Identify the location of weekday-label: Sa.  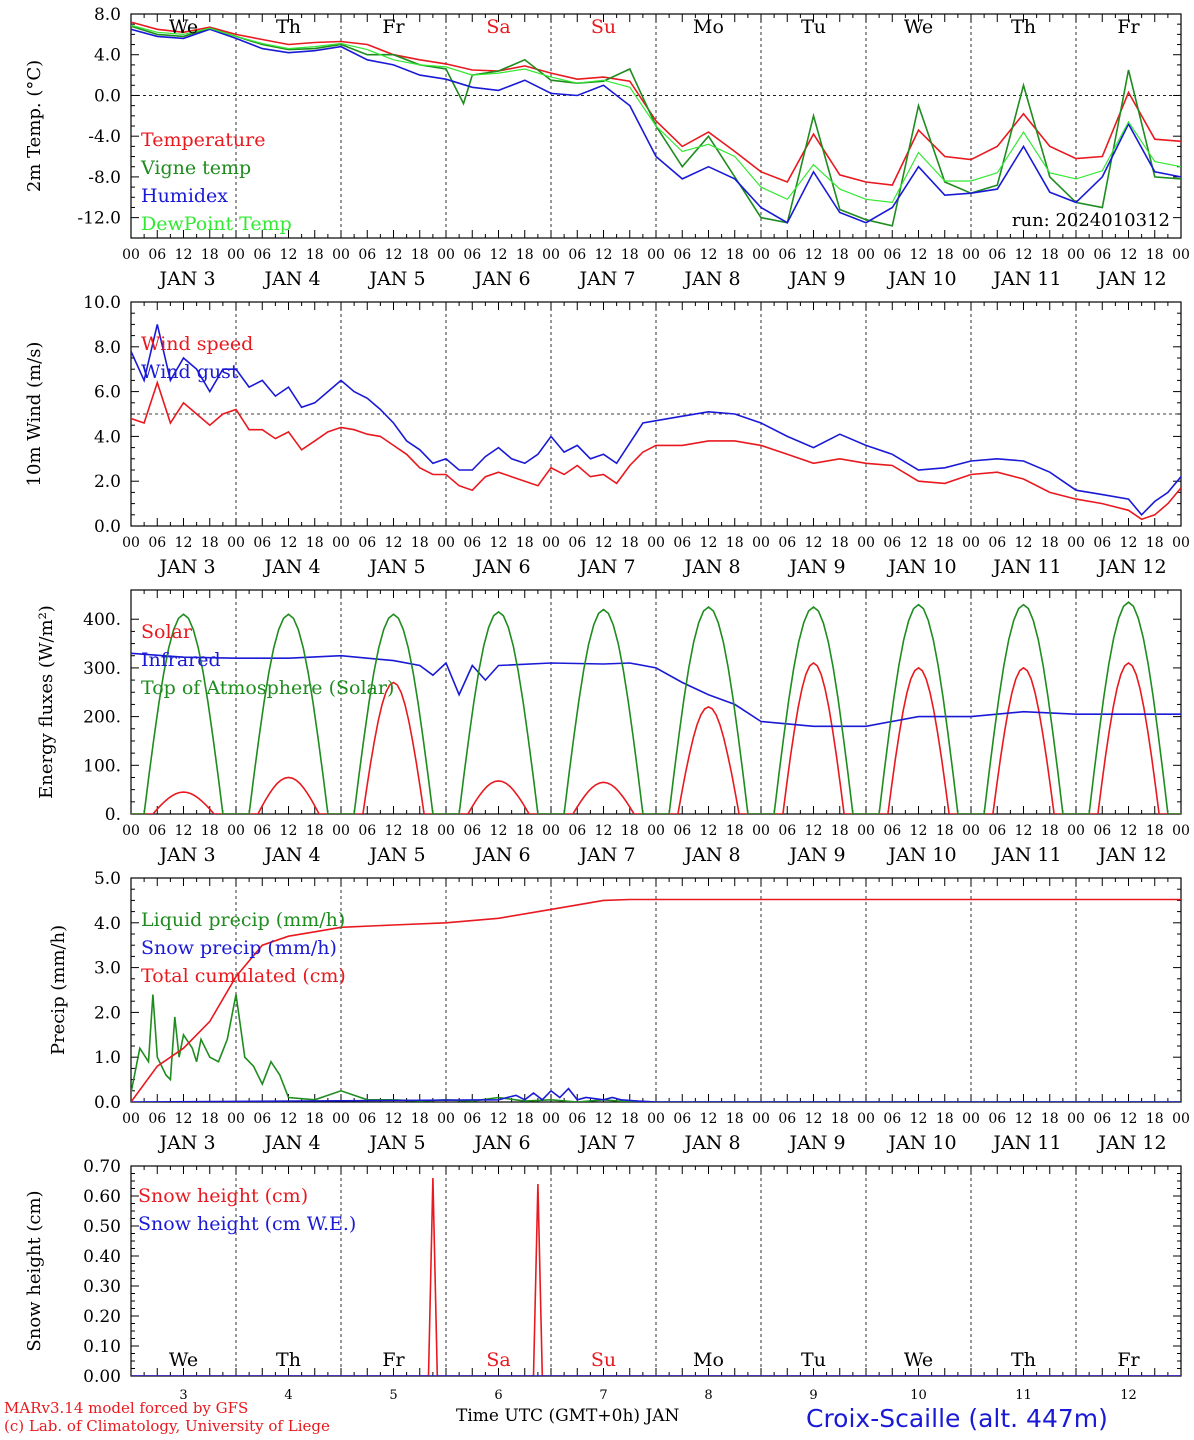
(498, 27).